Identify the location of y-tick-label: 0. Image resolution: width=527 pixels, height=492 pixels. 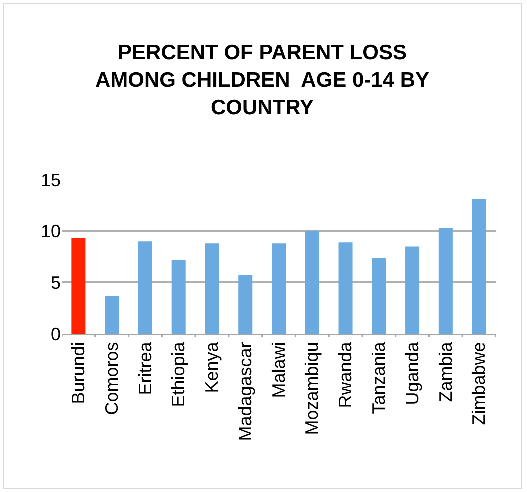
(55, 334).